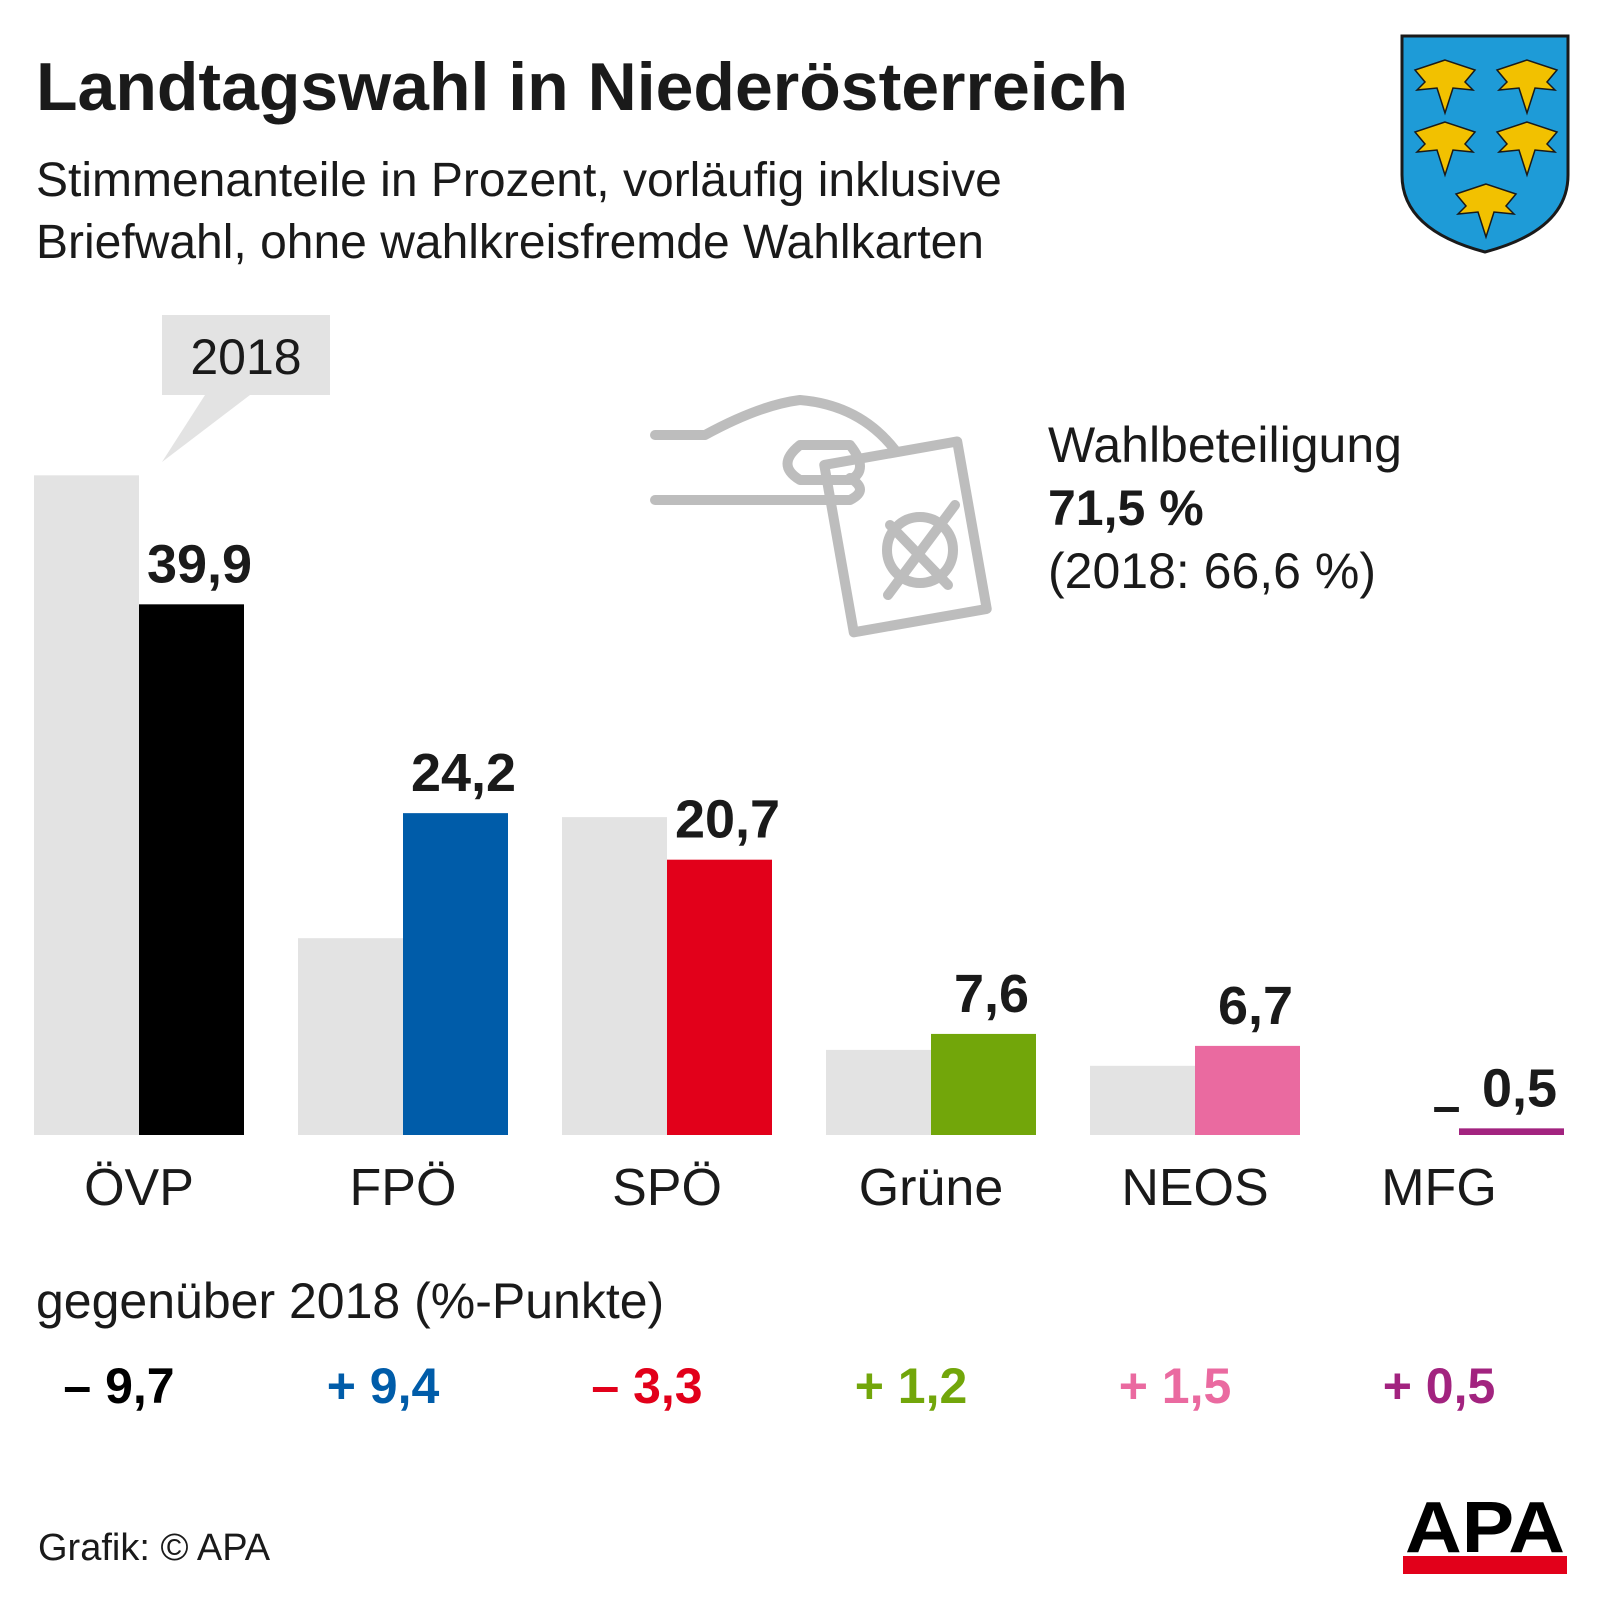  What do you see at coordinates (931, 1188) in the screenshot?
I see `category-label: Grüne` at bounding box center [931, 1188].